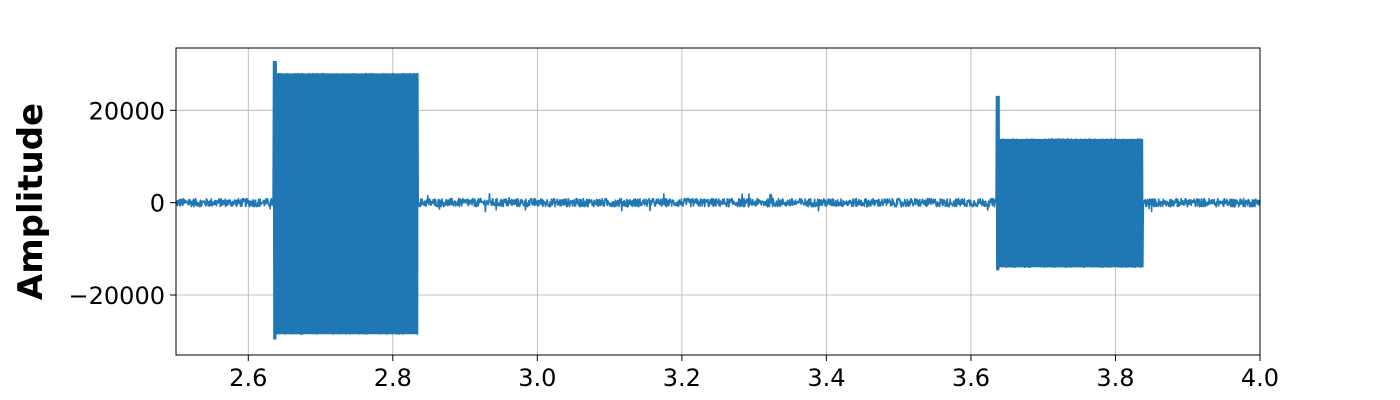 Image resolution: width=1400 pixels, height=400 pixels. Describe the element at coordinates (248, 378) in the screenshot. I see `x-tick-label: 2.6` at that location.